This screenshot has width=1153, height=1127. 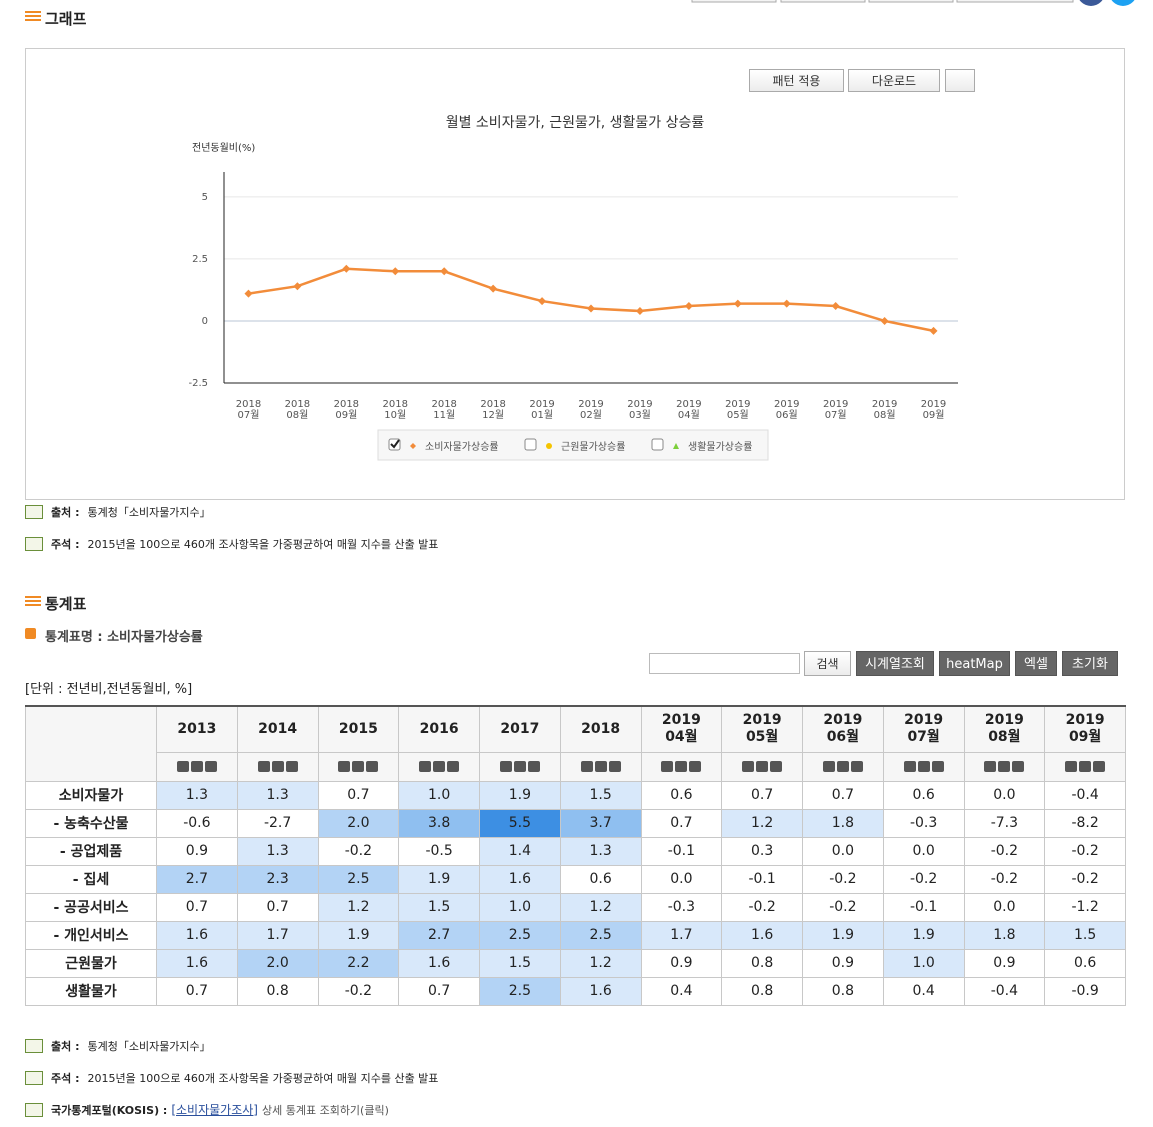 What do you see at coordinates (205, 321) in the screenshot?
I see `y-tick-label: 0` at bounding box center [205, 321].